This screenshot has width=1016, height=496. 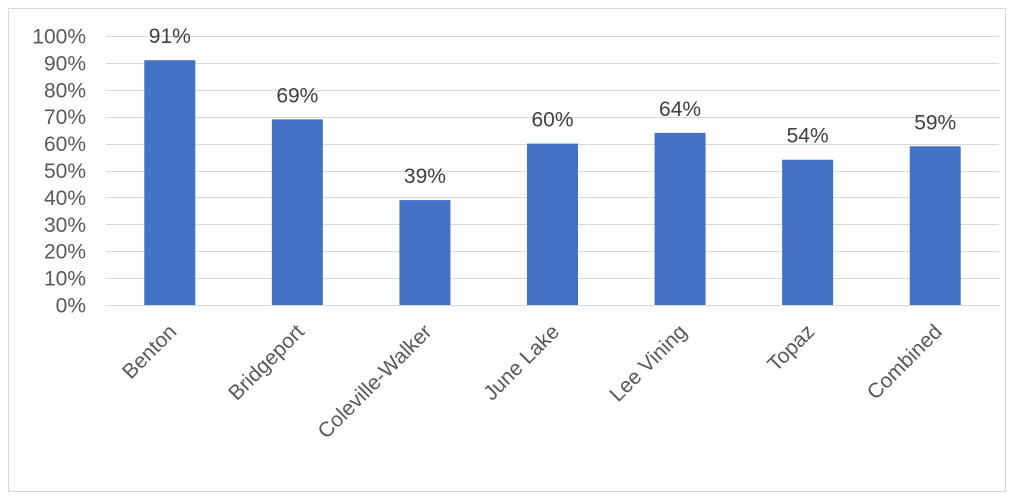 I want to click on x-category-label: June Lake, so click(x=521, y=362).